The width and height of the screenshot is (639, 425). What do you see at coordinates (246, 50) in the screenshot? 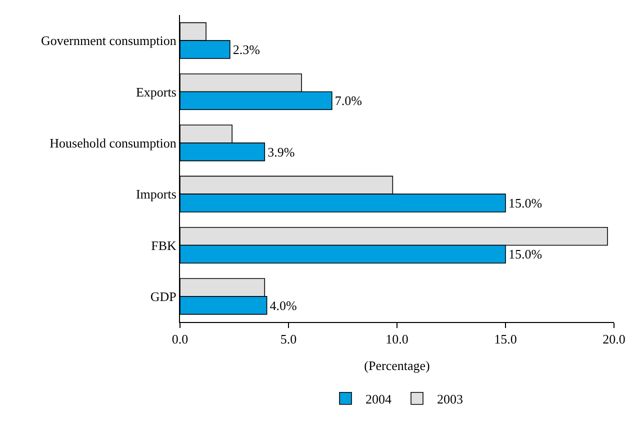
I see `data-label: 2.3%` at bounding box center [246, 50].